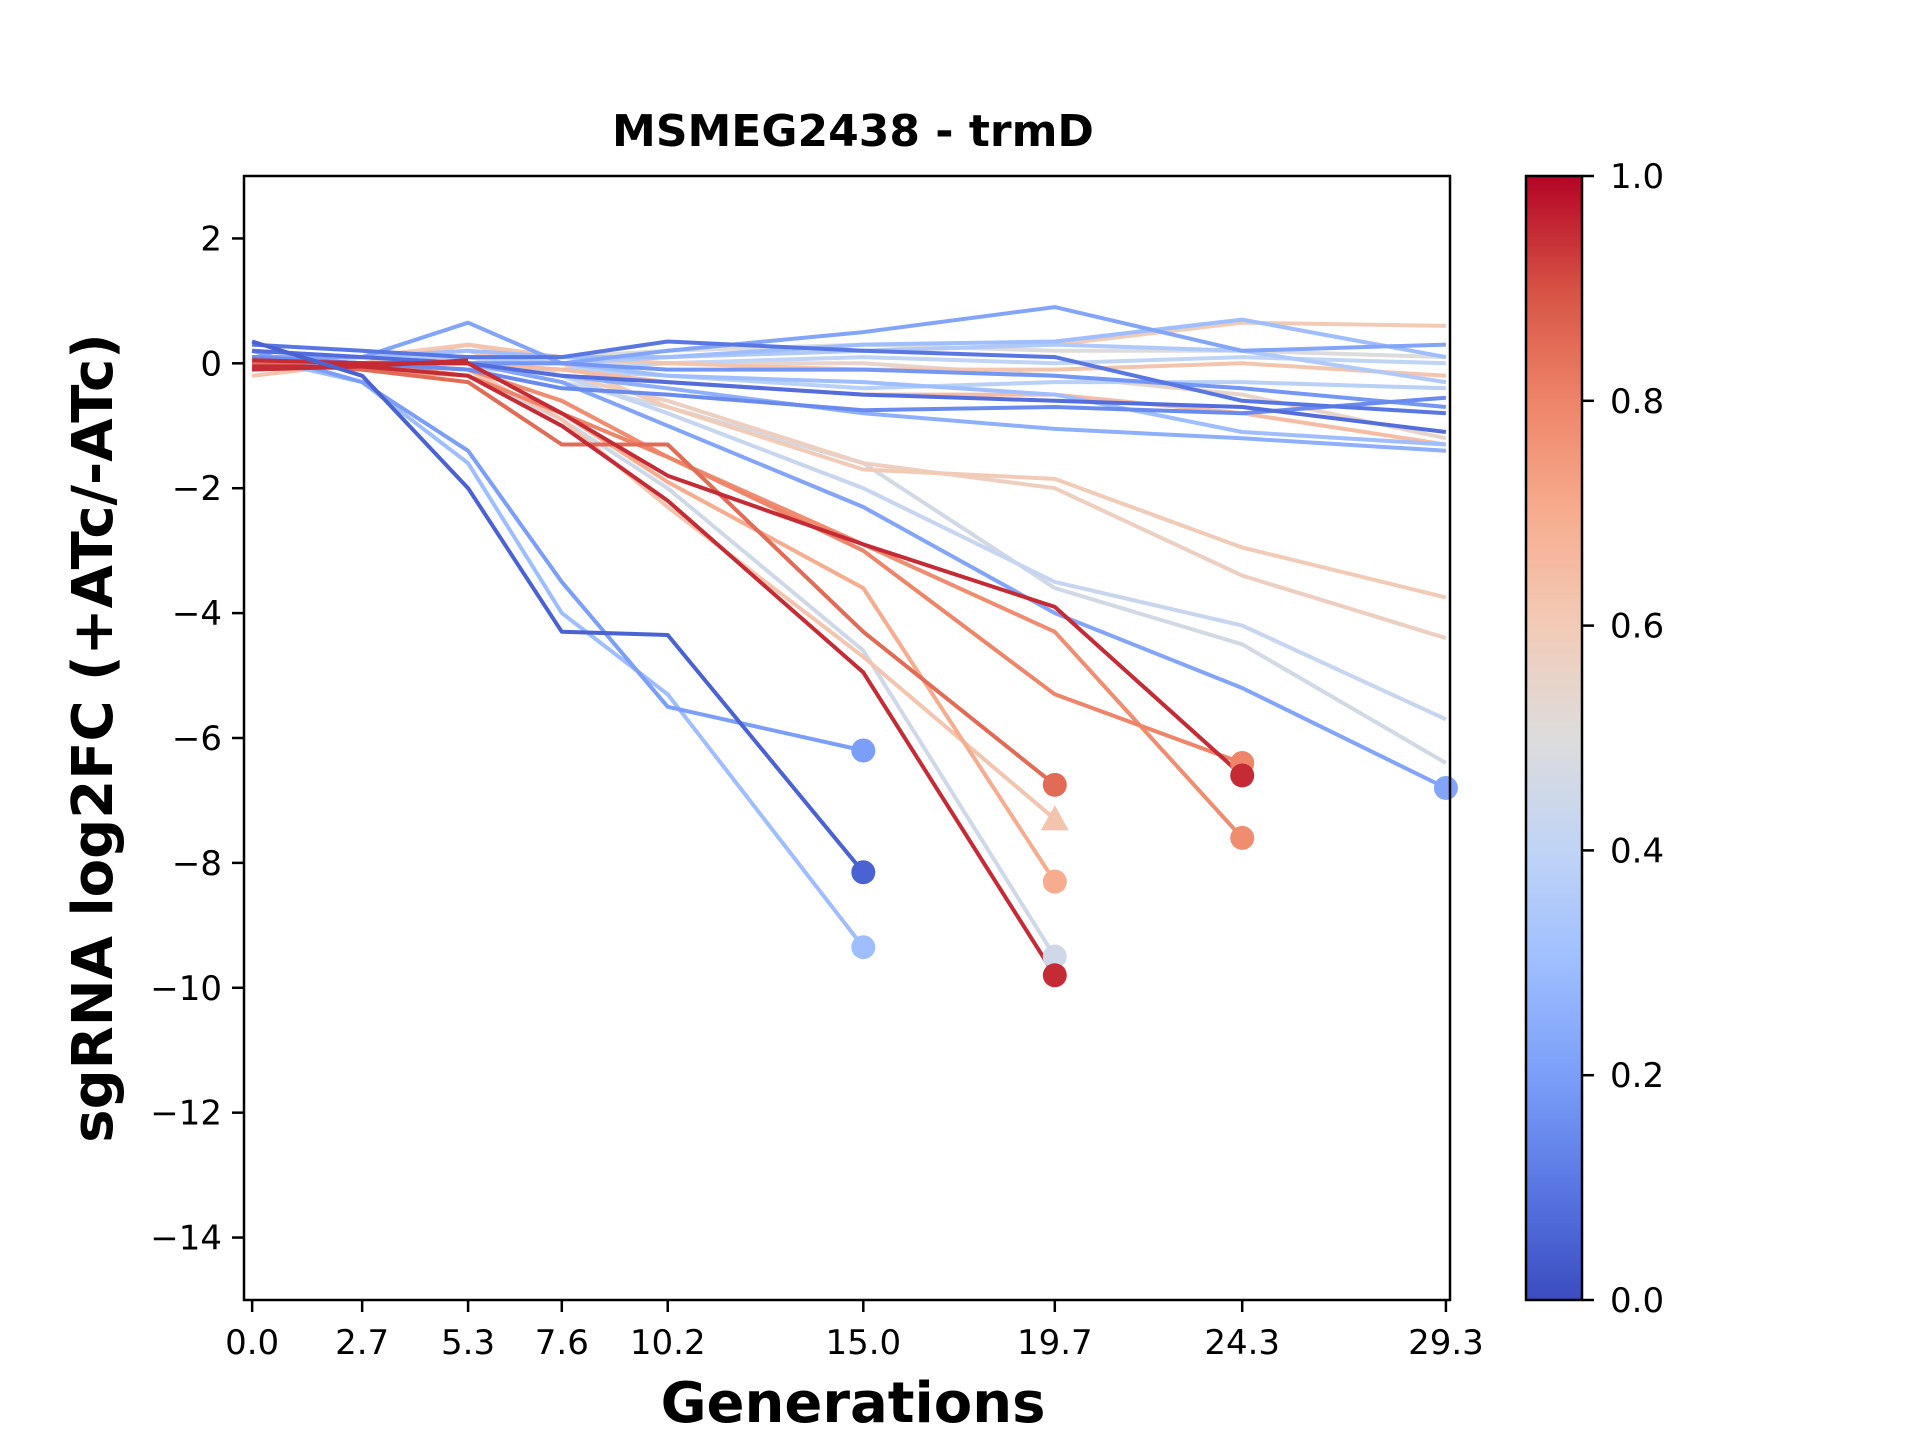  Describe the element at coordinates (252, 1343) in the screenshot. I see `x-tick-label: 0.0` at that location.